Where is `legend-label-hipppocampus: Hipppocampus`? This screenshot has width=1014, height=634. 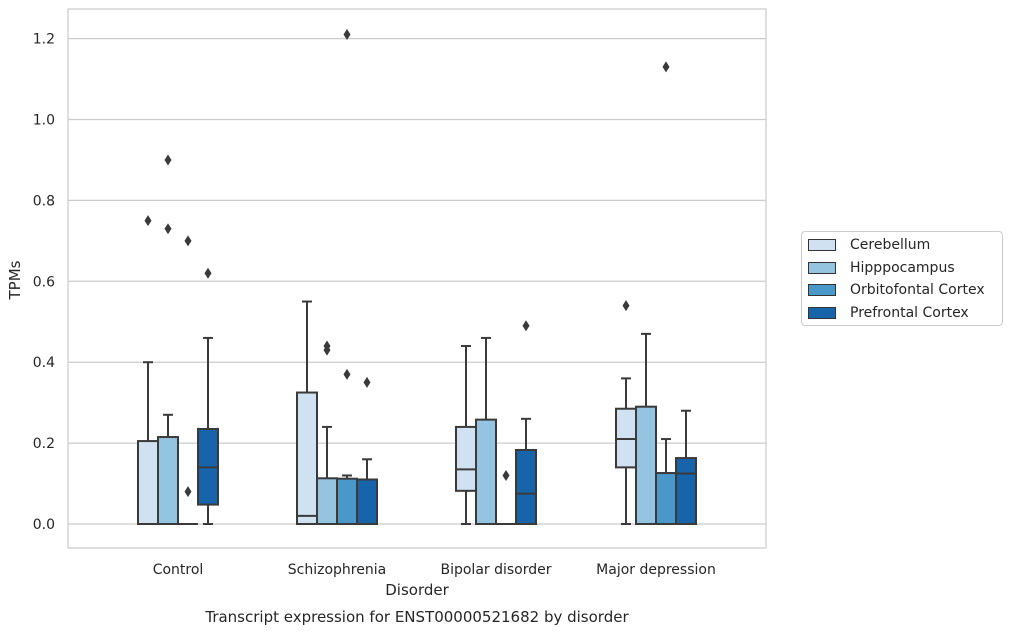 legend-label-hipppocampus: Hipppocampus is located at coordinates (902, 268).